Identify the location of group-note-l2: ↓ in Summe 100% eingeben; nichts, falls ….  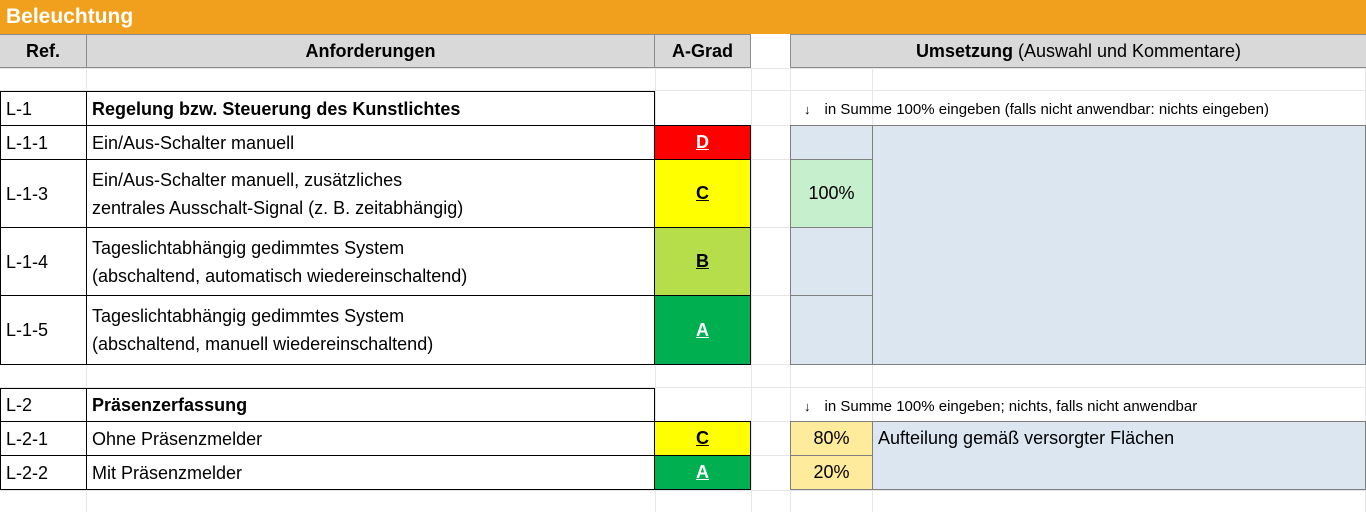
(1000, 406).